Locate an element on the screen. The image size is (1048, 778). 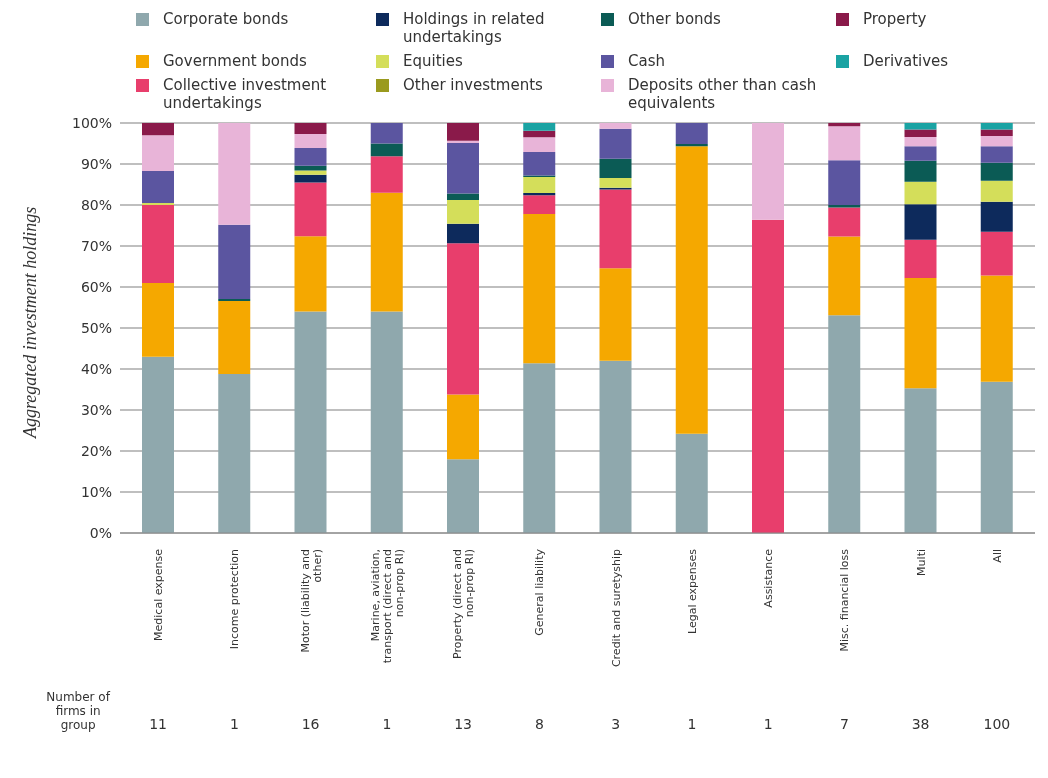
legend-label: Government bonds is located at coordinates (235, 61).